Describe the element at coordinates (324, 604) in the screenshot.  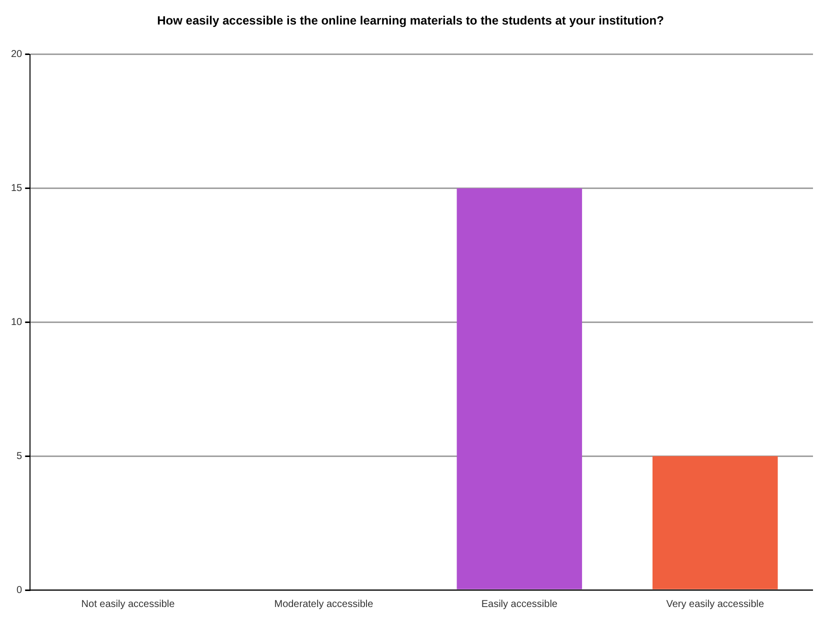
I see `x-tick-label: Moderately accessible` at that location.